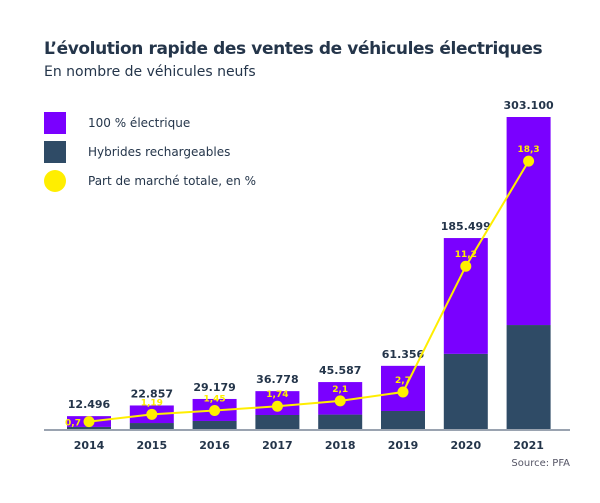 Image resolution: width=600 pixels, height=503 pixels. What do you see at coordinates (139, 123) in the screenshot?
I see `legend-label-electric: 100 % électrique` at bounding box center [139, 123].